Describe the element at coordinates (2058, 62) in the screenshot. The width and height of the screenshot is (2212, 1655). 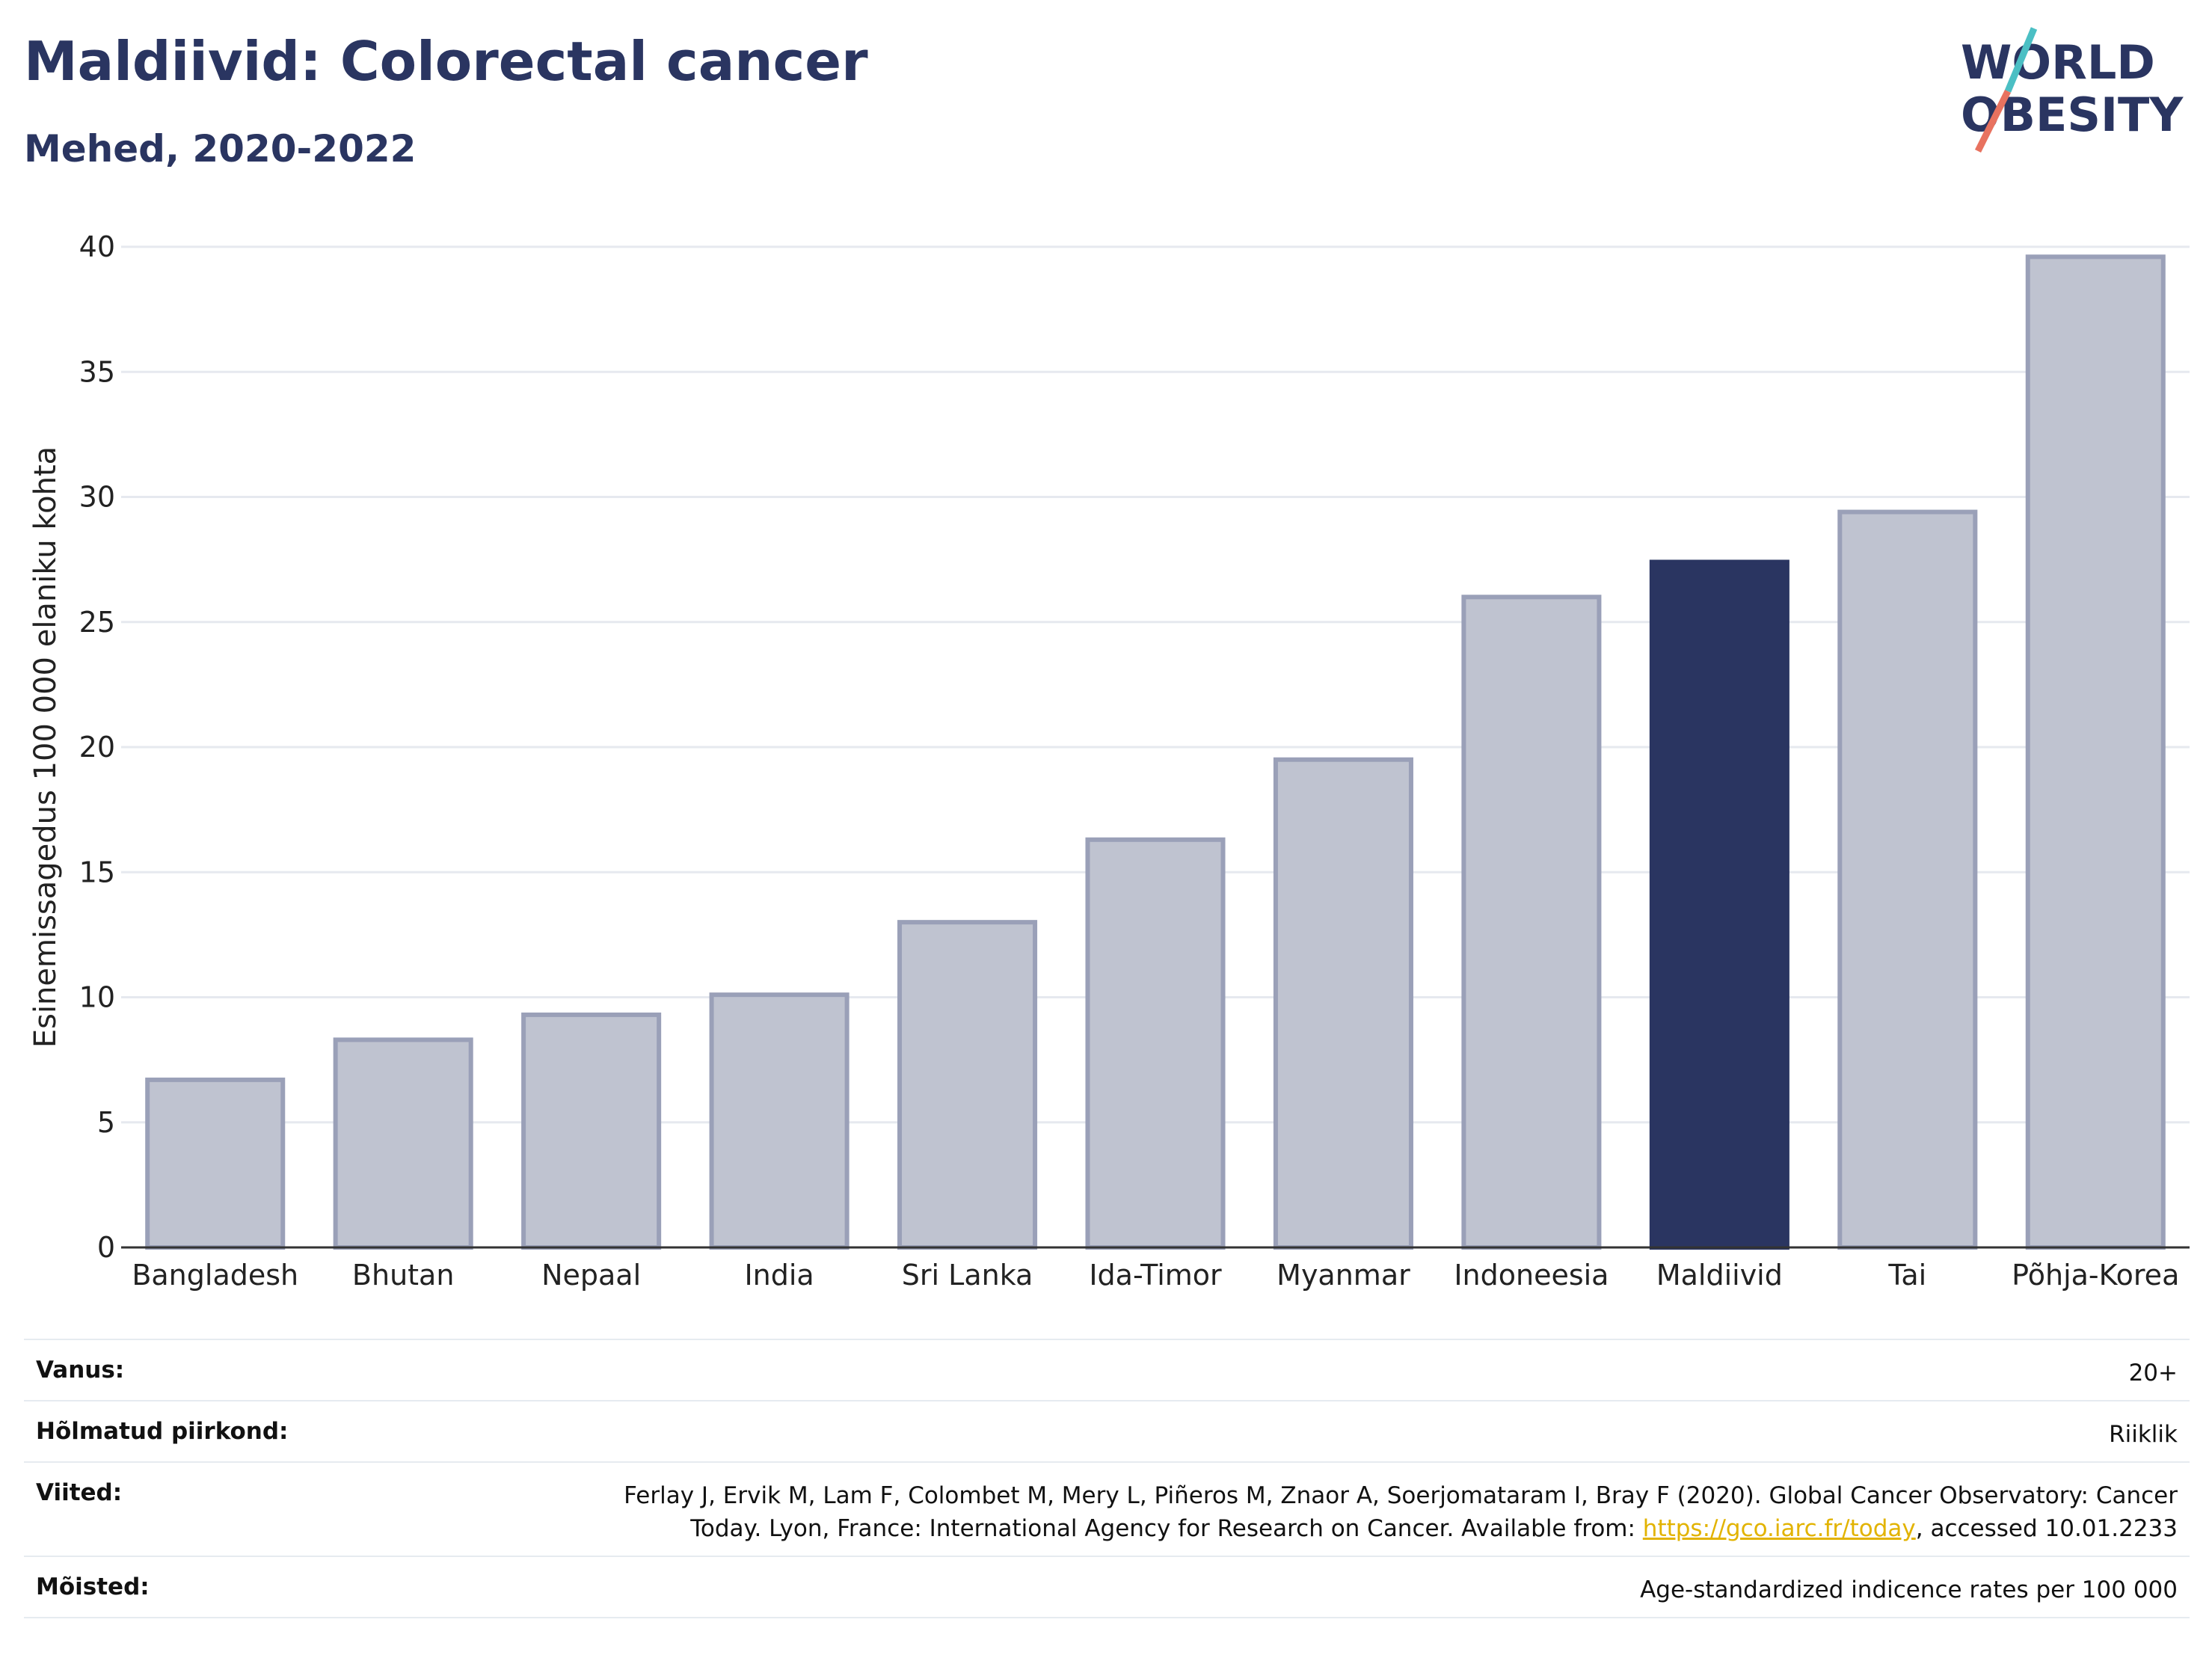
I see `logo-text-world: WORLD` at that location.